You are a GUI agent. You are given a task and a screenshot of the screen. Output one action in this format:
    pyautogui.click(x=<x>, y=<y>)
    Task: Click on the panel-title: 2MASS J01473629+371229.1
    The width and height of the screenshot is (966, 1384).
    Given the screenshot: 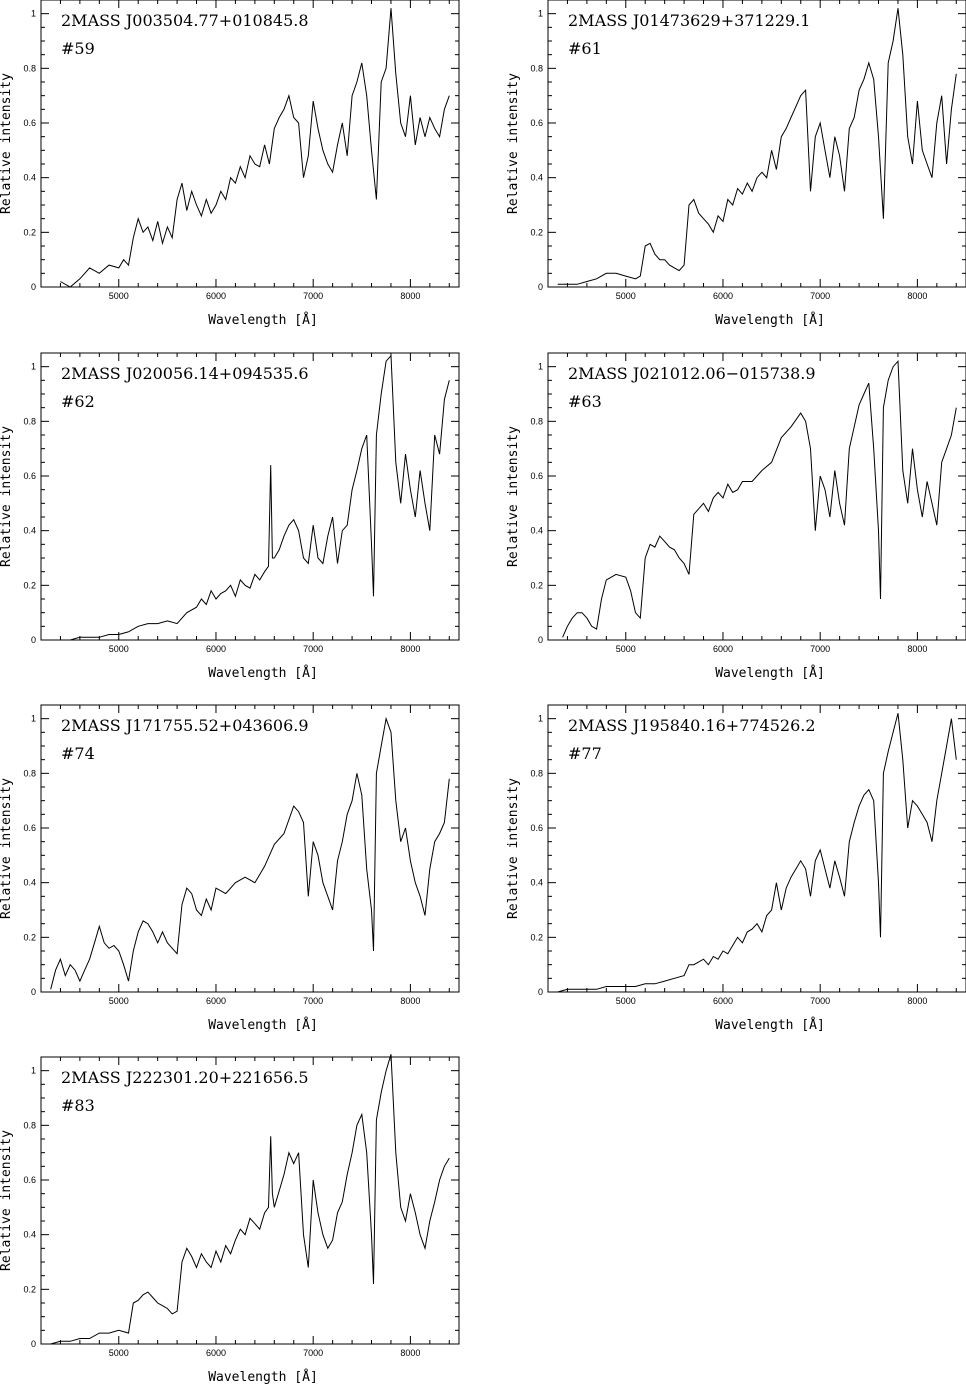 What is the action you would take?
    pyautogui.click(x=689, y=20)
    